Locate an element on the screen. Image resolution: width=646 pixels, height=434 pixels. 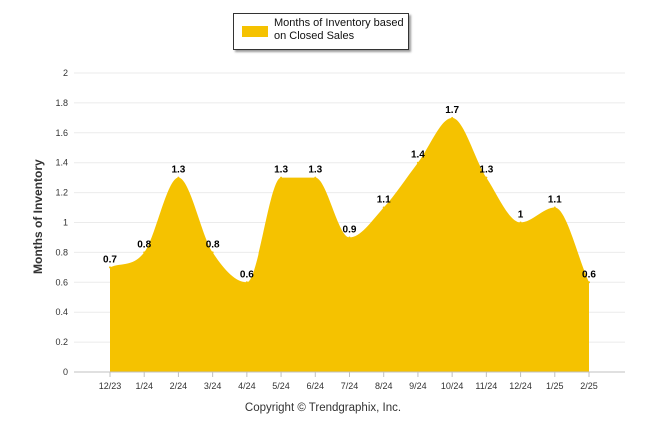
x-tick-label: 12/23 is located at coordinates (110, 386).